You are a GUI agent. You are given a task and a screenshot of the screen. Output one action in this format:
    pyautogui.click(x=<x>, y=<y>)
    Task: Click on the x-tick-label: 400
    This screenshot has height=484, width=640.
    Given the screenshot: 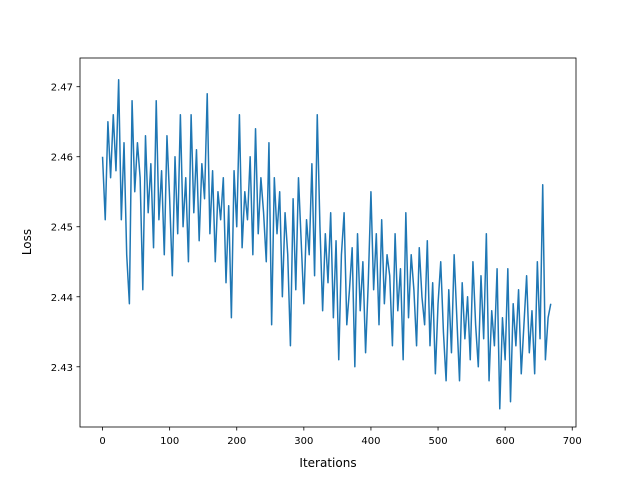 What is the action you would take?
    pyautogui.click(x=370, y=441)
    